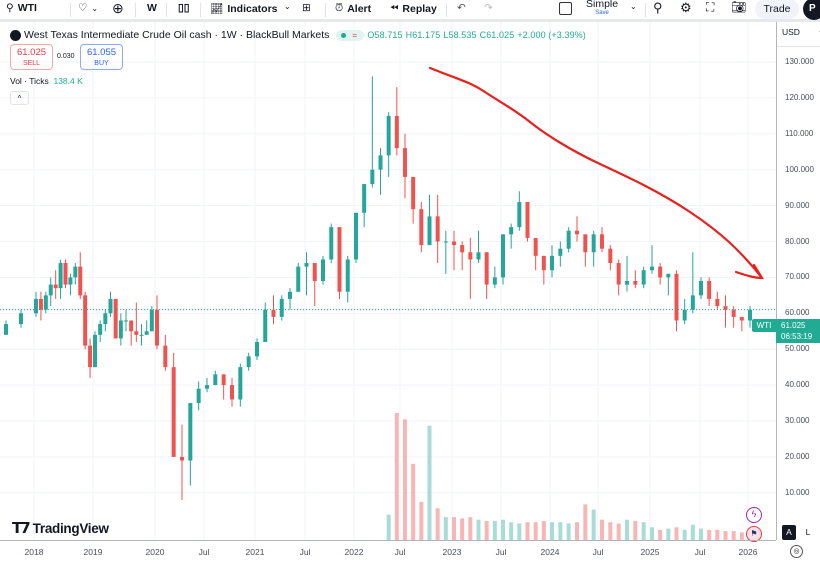 This screenshot has width=820, height=567. I want to click on time-tick-label: 2020, so click(155, 552).